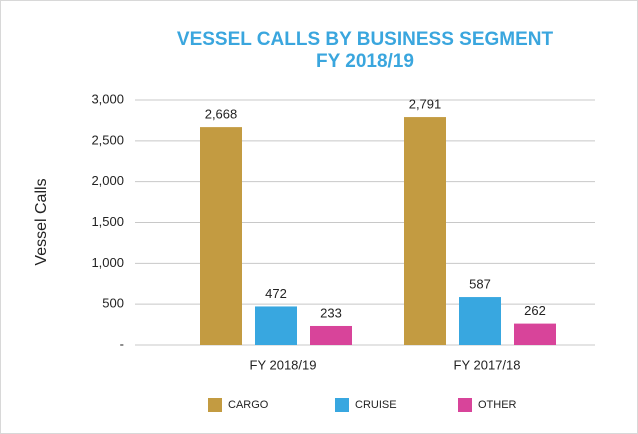  Describe the element at coordinates (107, 139) in the screenshot. I see `y-tick-label: 2,500` at that location.